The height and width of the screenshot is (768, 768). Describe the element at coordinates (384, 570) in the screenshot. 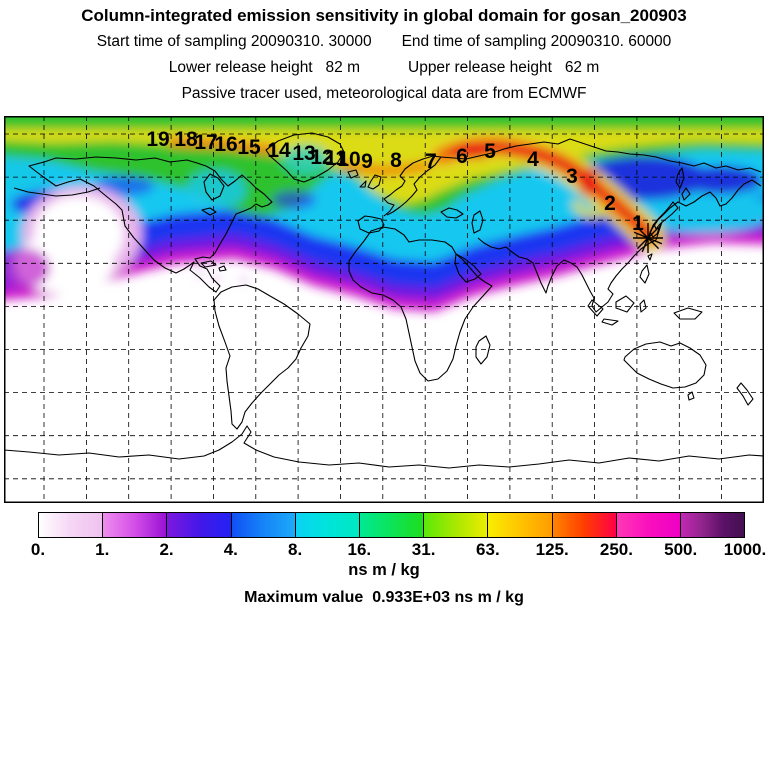

I see `colorbar-units-label: ns m / kg` at that location.